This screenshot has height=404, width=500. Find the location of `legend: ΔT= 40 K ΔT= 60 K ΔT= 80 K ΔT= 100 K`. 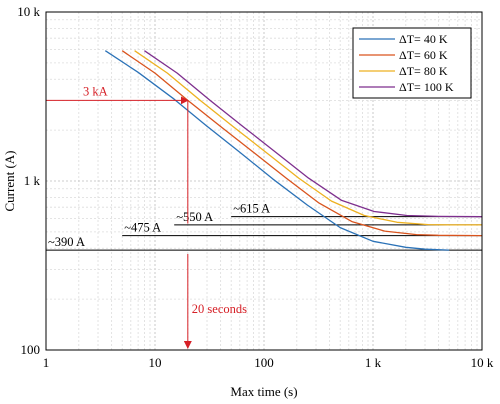

legend: ΔT= 40 K ΔT= 60 K ΔT= 80 K ΔT= 100 K is located at coordinates (412, 63).